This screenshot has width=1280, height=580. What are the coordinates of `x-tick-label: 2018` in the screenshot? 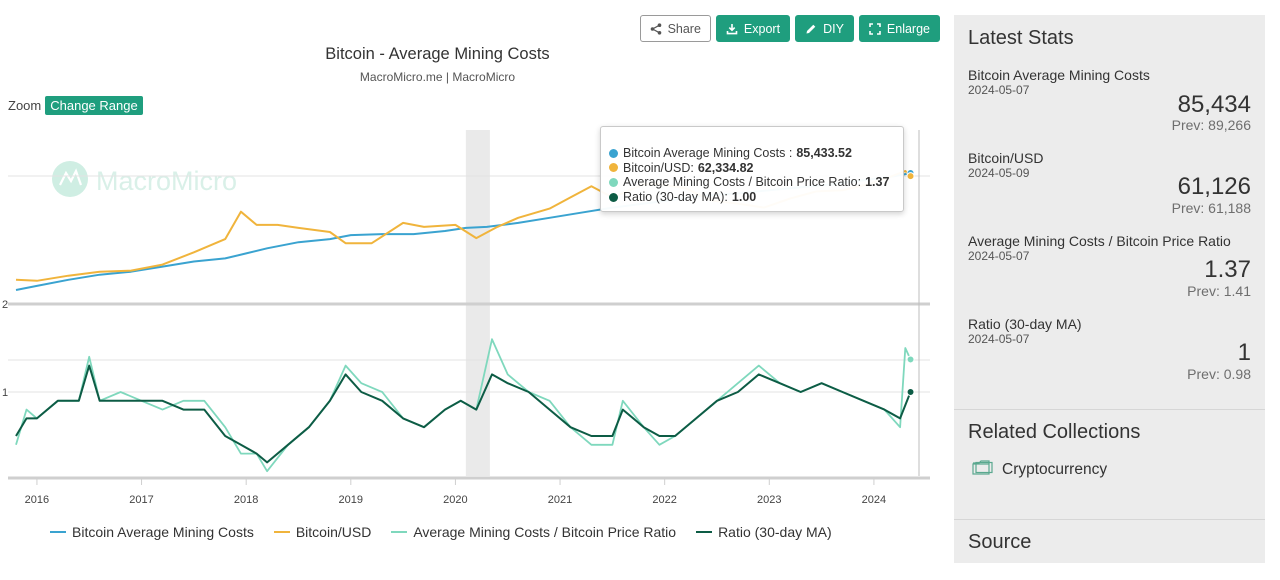 It's located at (246, 500).